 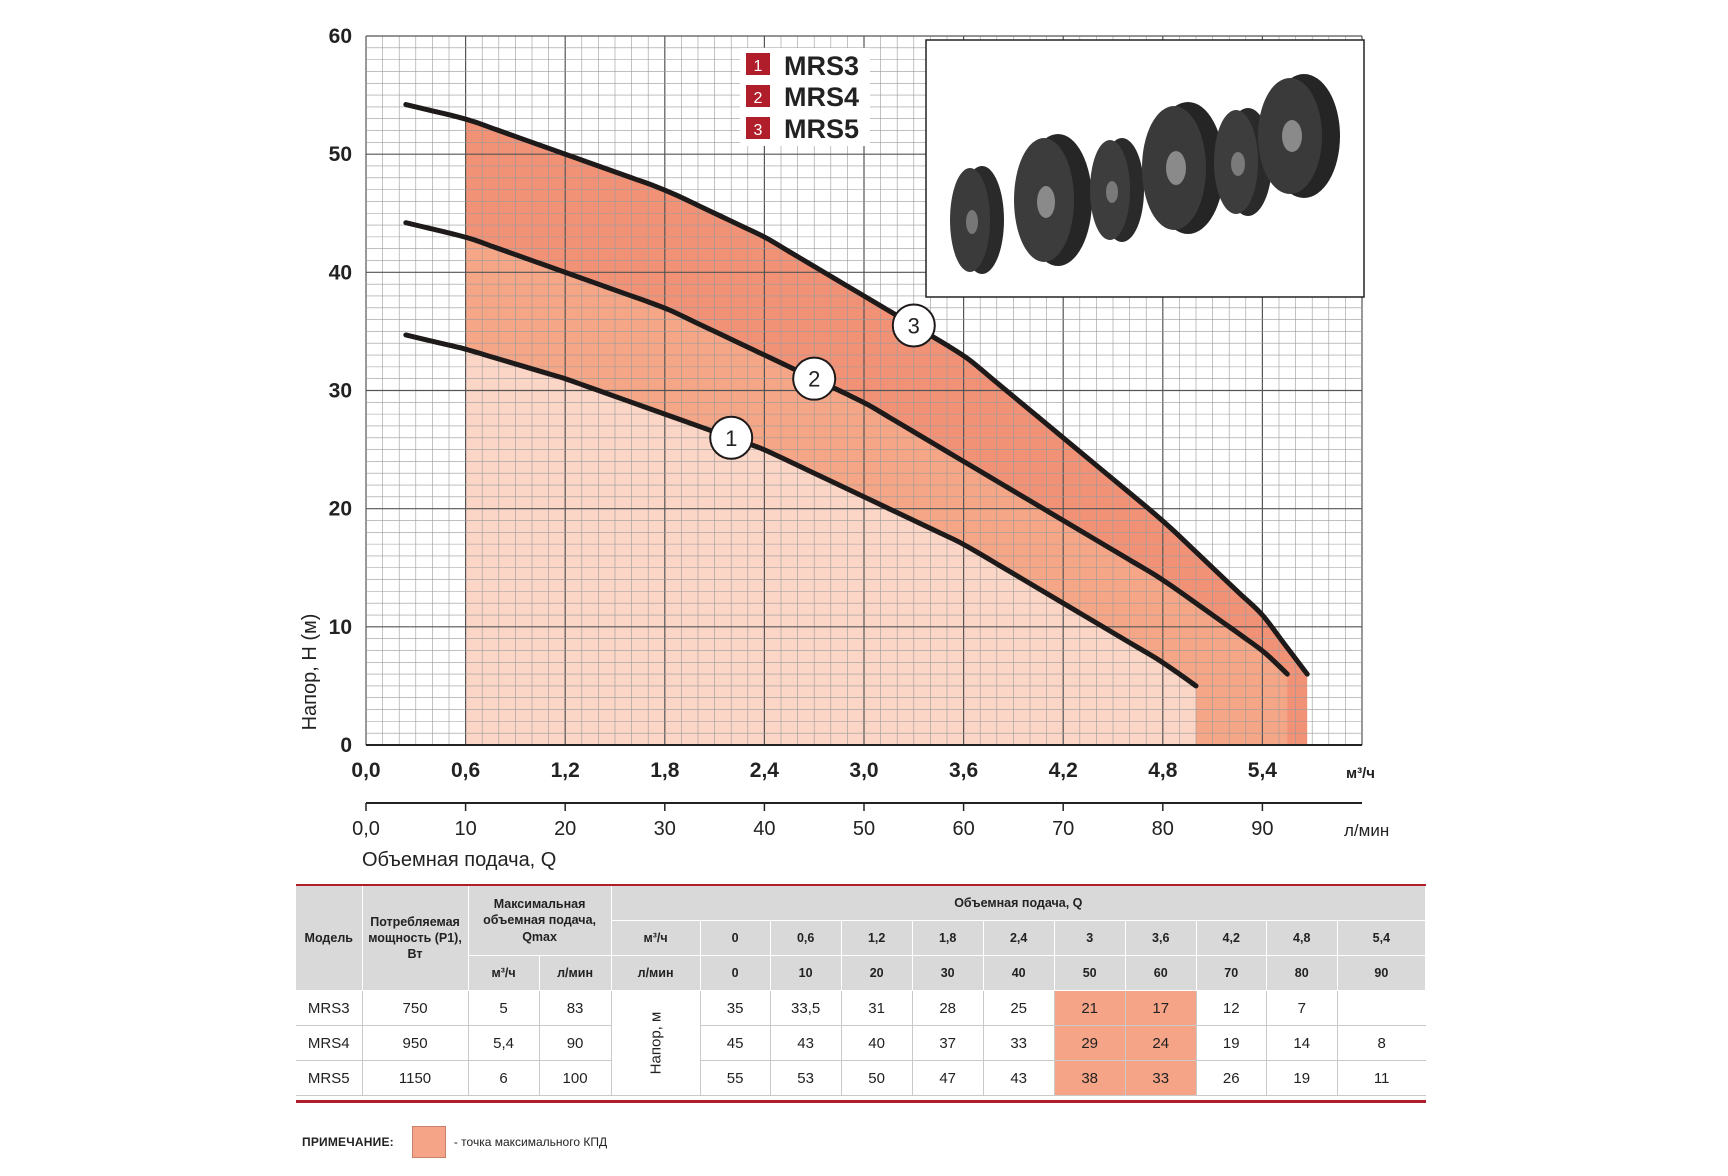 I want to click on lmin-cell: 50, so click(x=1090, y=973).